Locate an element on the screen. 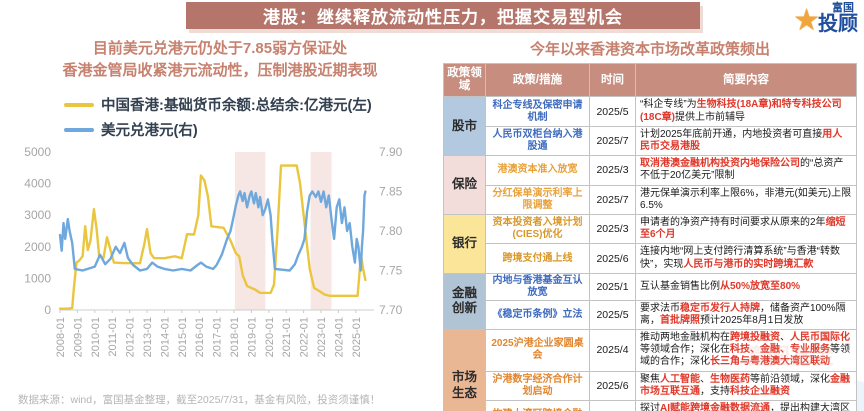 The height and width of the screenshot is (411, 864). x-axis-tick: 2017-01 is located at coordinates (218, 337).